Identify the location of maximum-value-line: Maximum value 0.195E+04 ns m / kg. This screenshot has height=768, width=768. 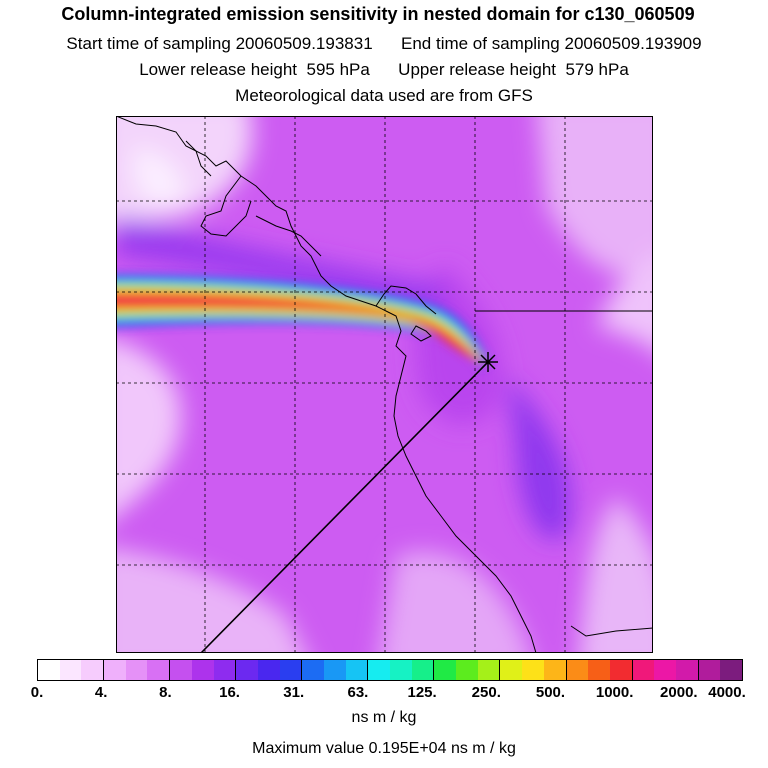
(384, 749).